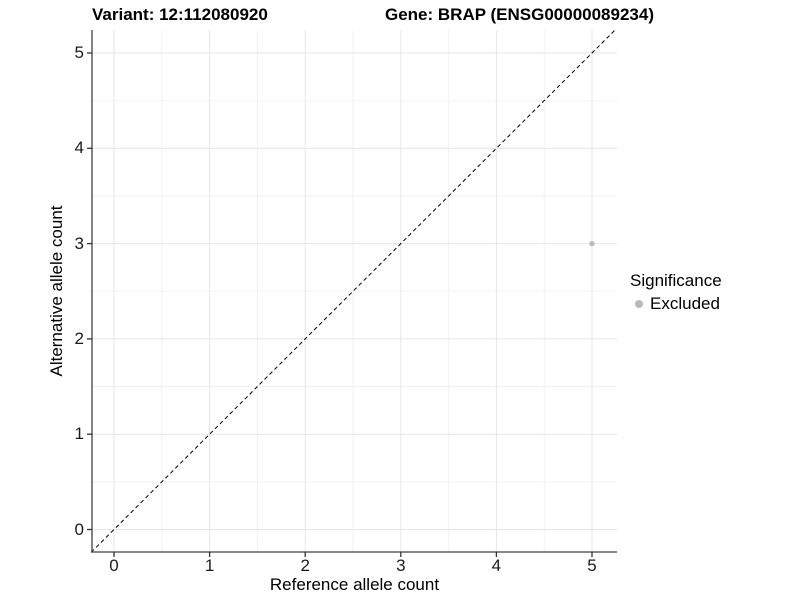 This screenshot has height=600, width=800. What do you see at coordinates (79, 434) in the screenshot?
I see `y-tick-label: 1` at bounding box center [79, 434].